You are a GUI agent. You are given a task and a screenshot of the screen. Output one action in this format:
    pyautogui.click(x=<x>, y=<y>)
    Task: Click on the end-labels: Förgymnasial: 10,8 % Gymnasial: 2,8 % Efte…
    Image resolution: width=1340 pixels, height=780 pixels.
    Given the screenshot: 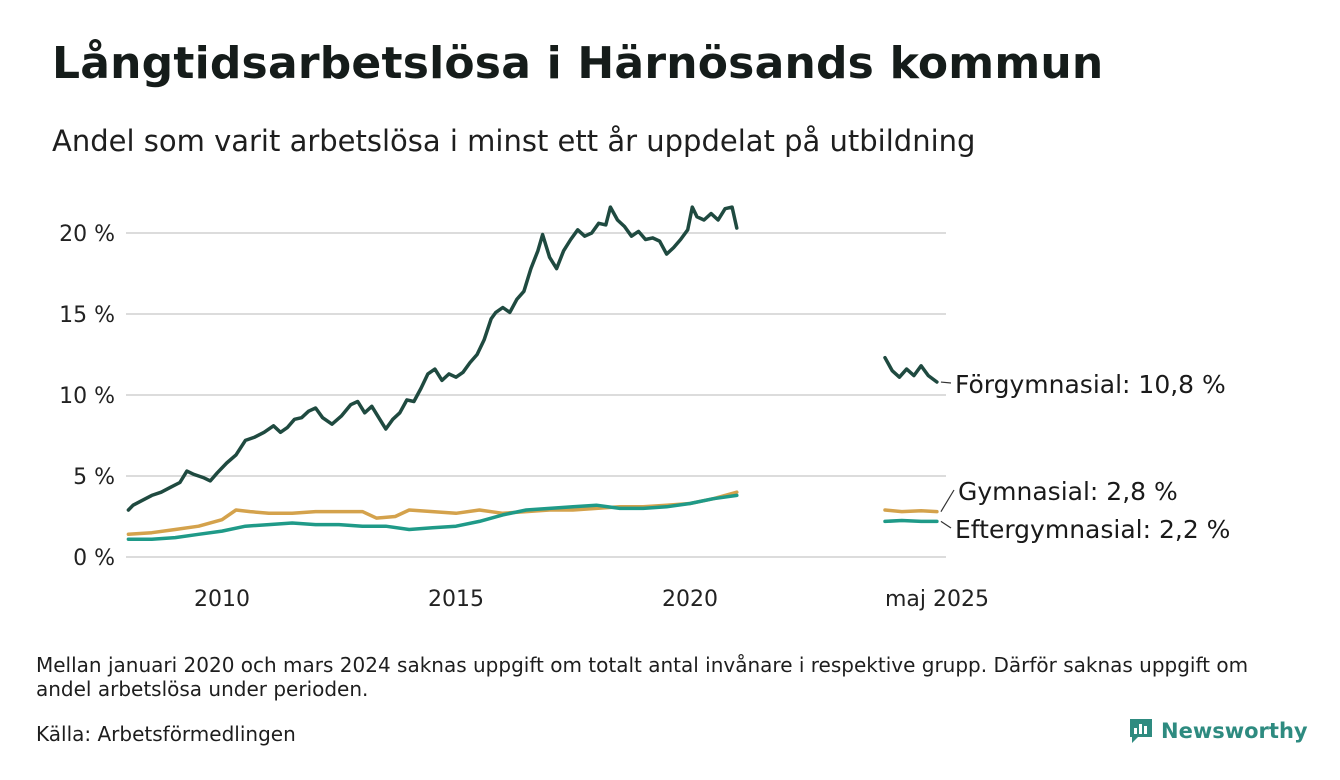 What is the action you would take?
    pyautogui.click(x=1085, y=457)
    